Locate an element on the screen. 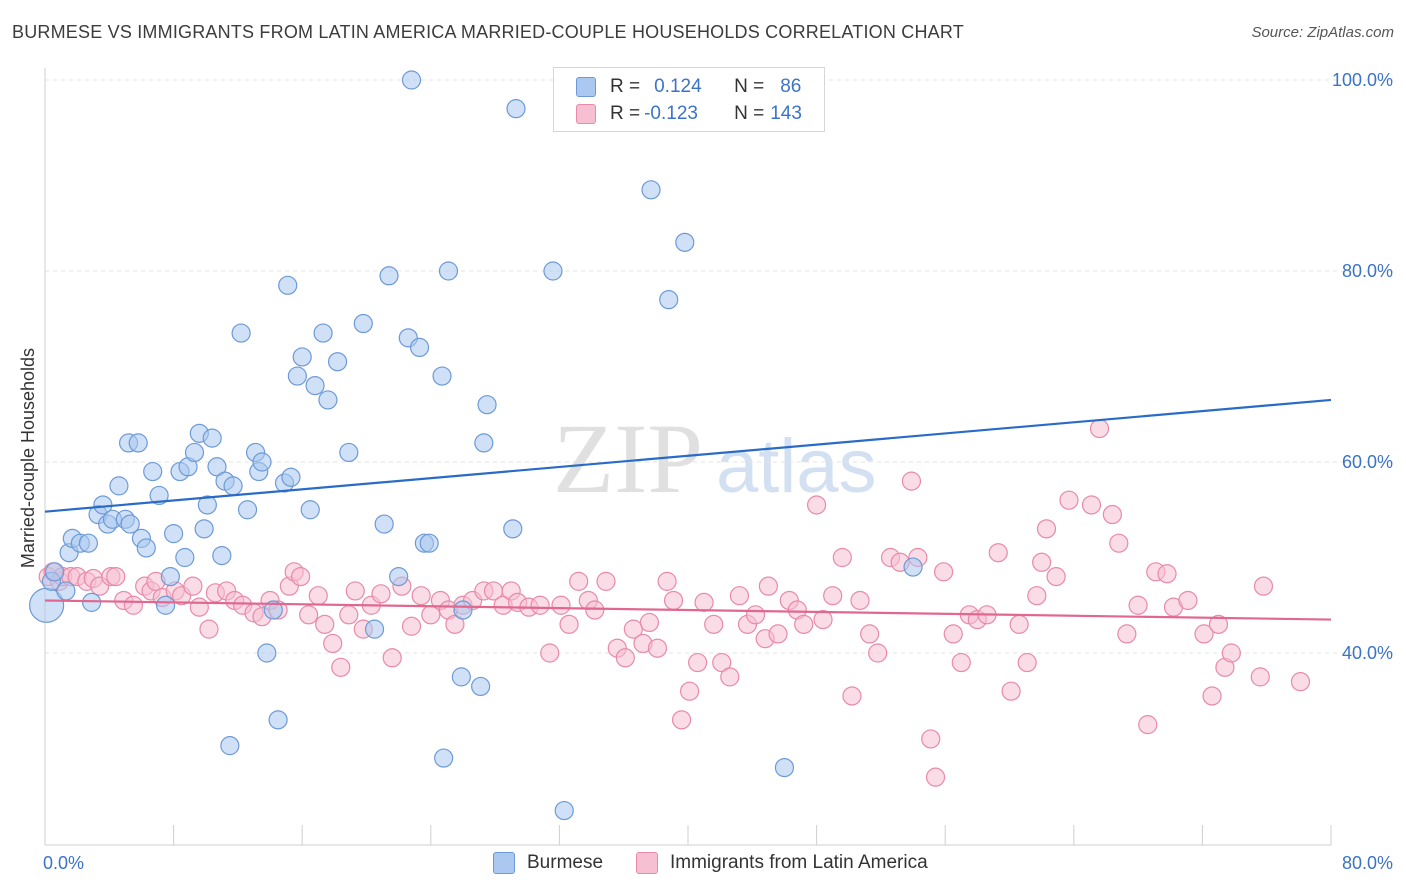 The width and height of the screenshot is (1406, 892). series-swatch-blue is located at coordinates (504, 863).